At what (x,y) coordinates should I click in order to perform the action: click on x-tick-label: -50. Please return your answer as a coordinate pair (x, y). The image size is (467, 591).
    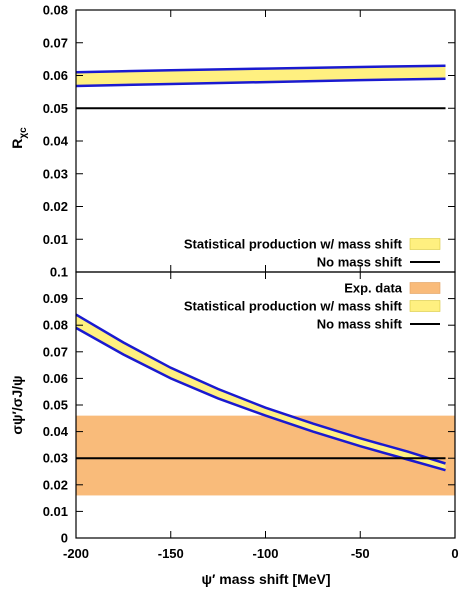
    Looking at the image, I should click on (360, 553).